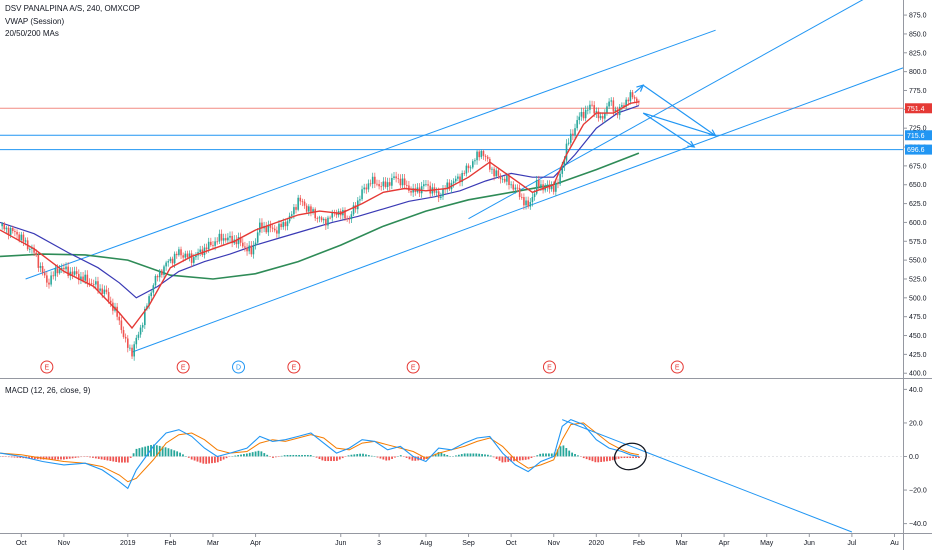 This screenshot has height=550, width=932. Describe the element at coordinates (914, 457) in the screenshot. I see `macd-tick-label: 0.0` at that location.